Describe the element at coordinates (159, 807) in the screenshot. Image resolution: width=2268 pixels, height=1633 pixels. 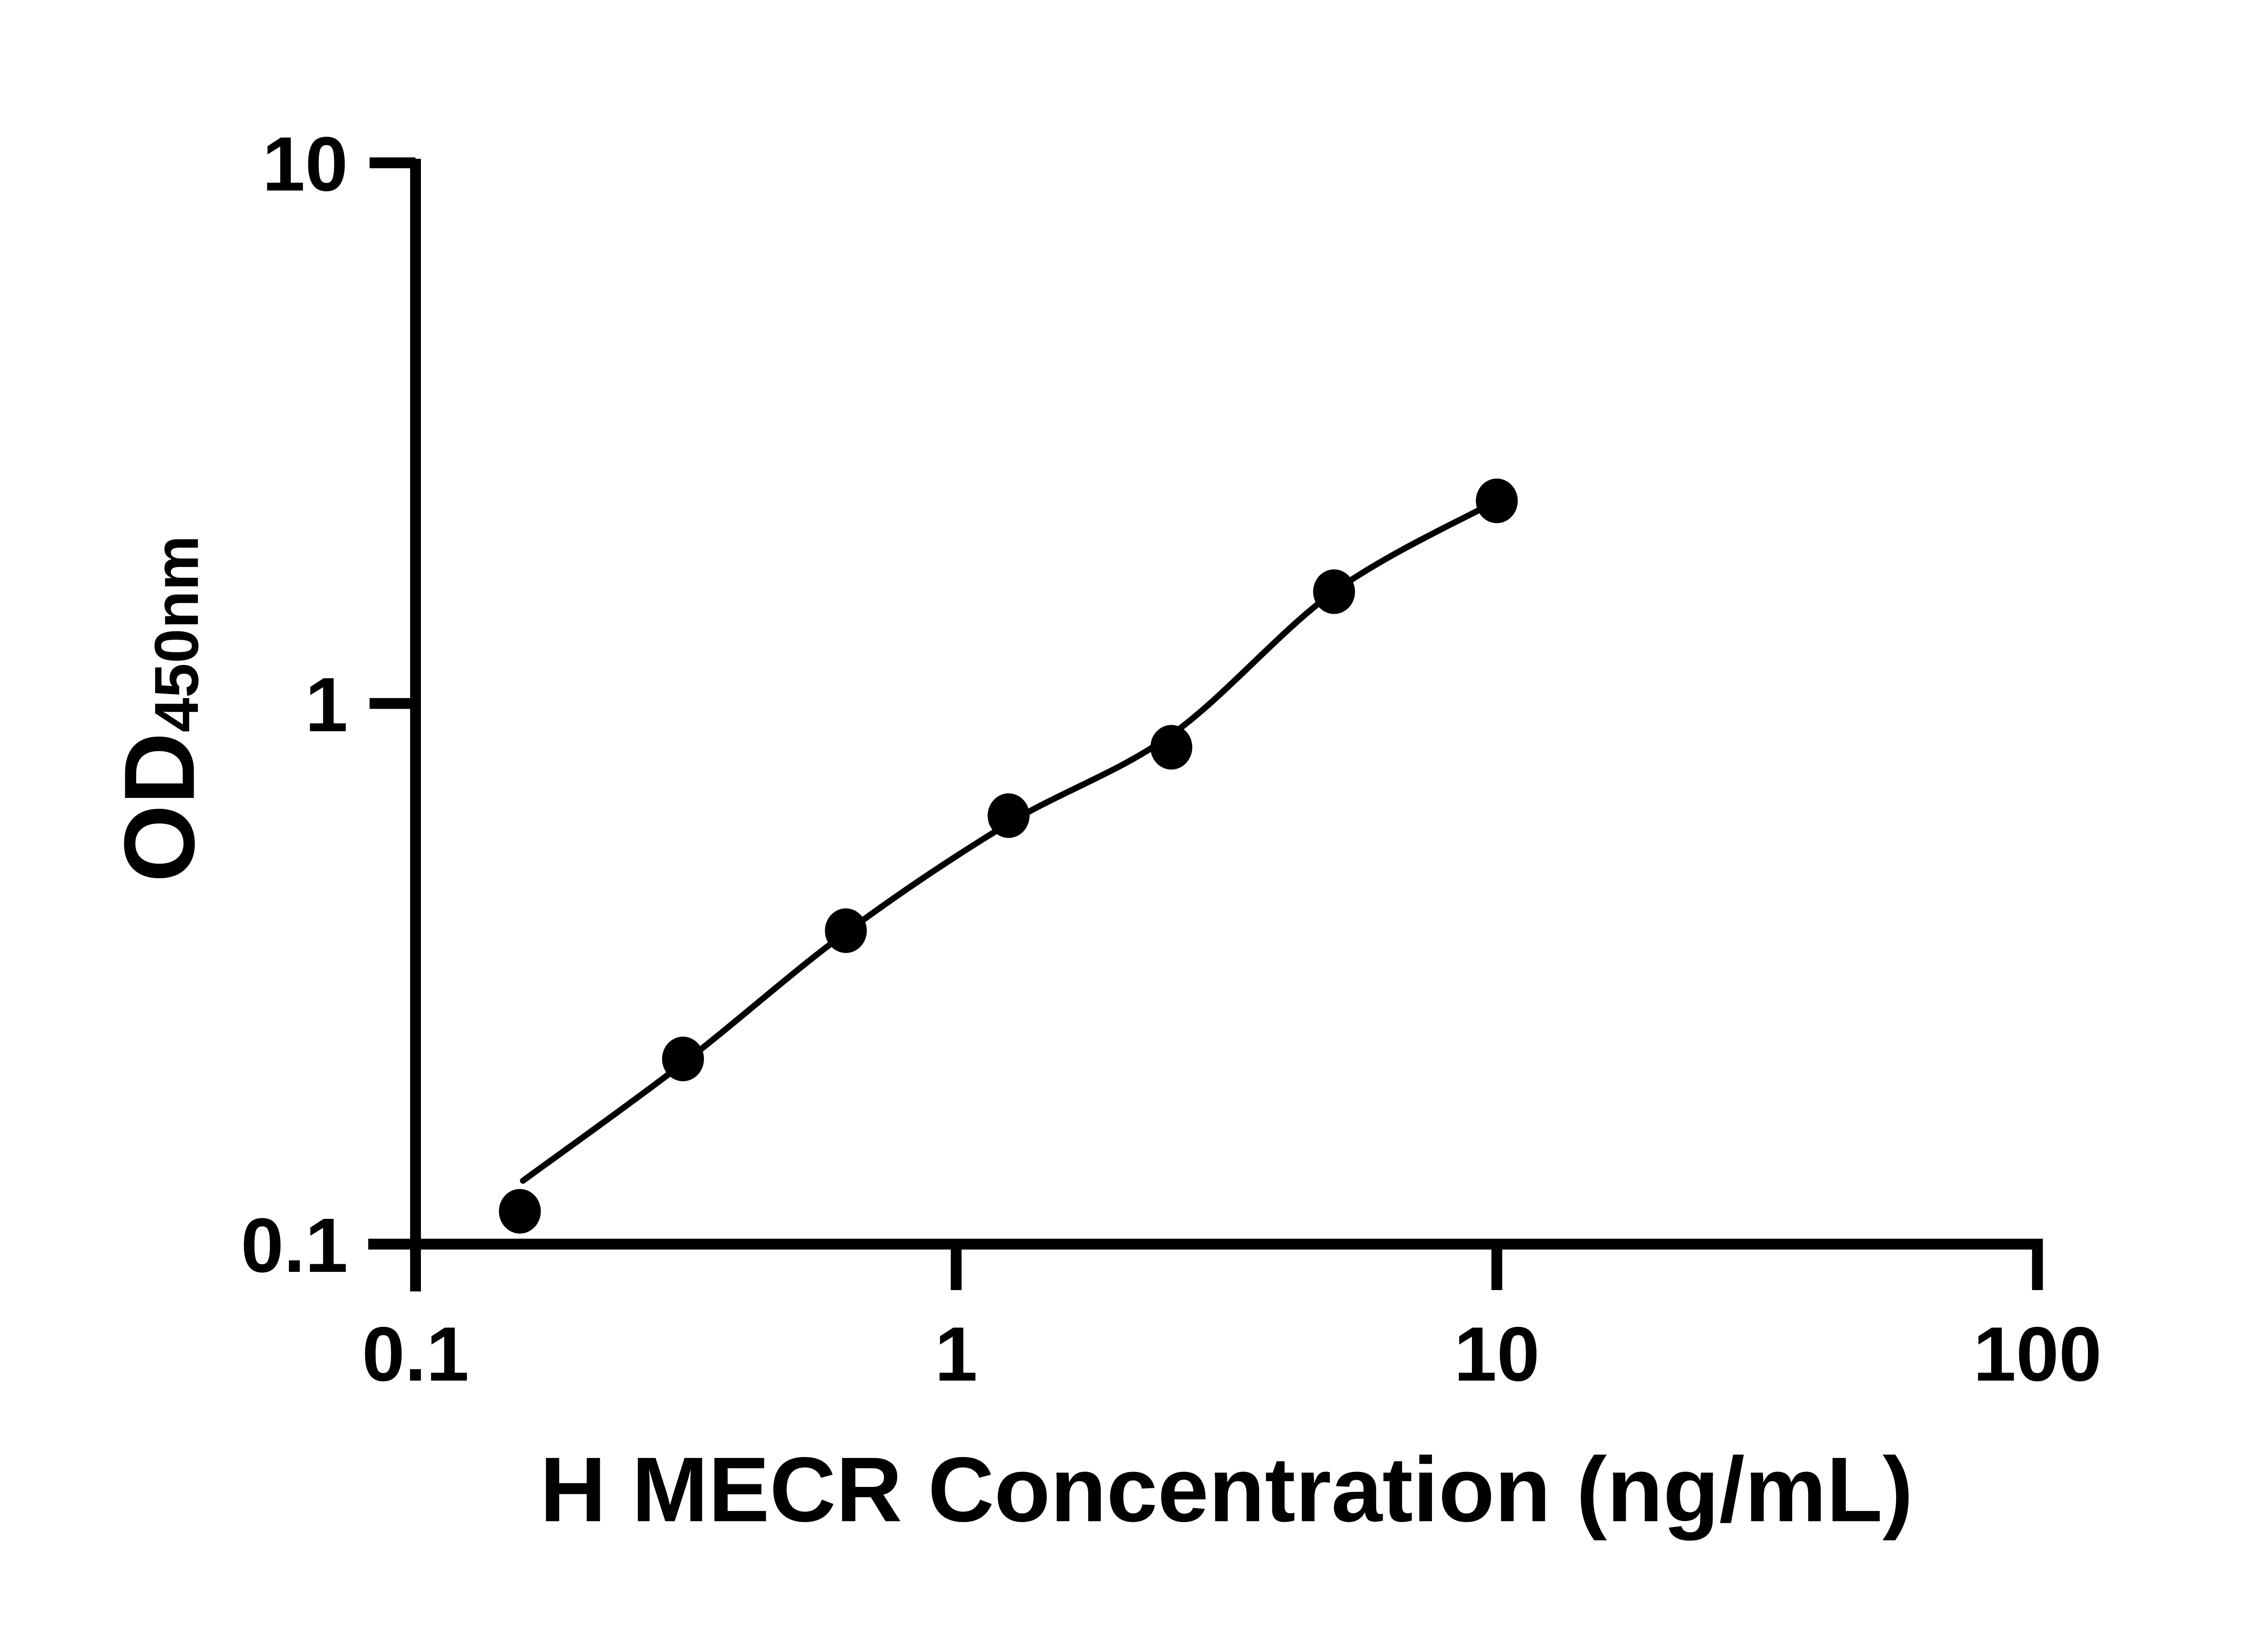
I see `y-axis-title-main: OD` at that location.